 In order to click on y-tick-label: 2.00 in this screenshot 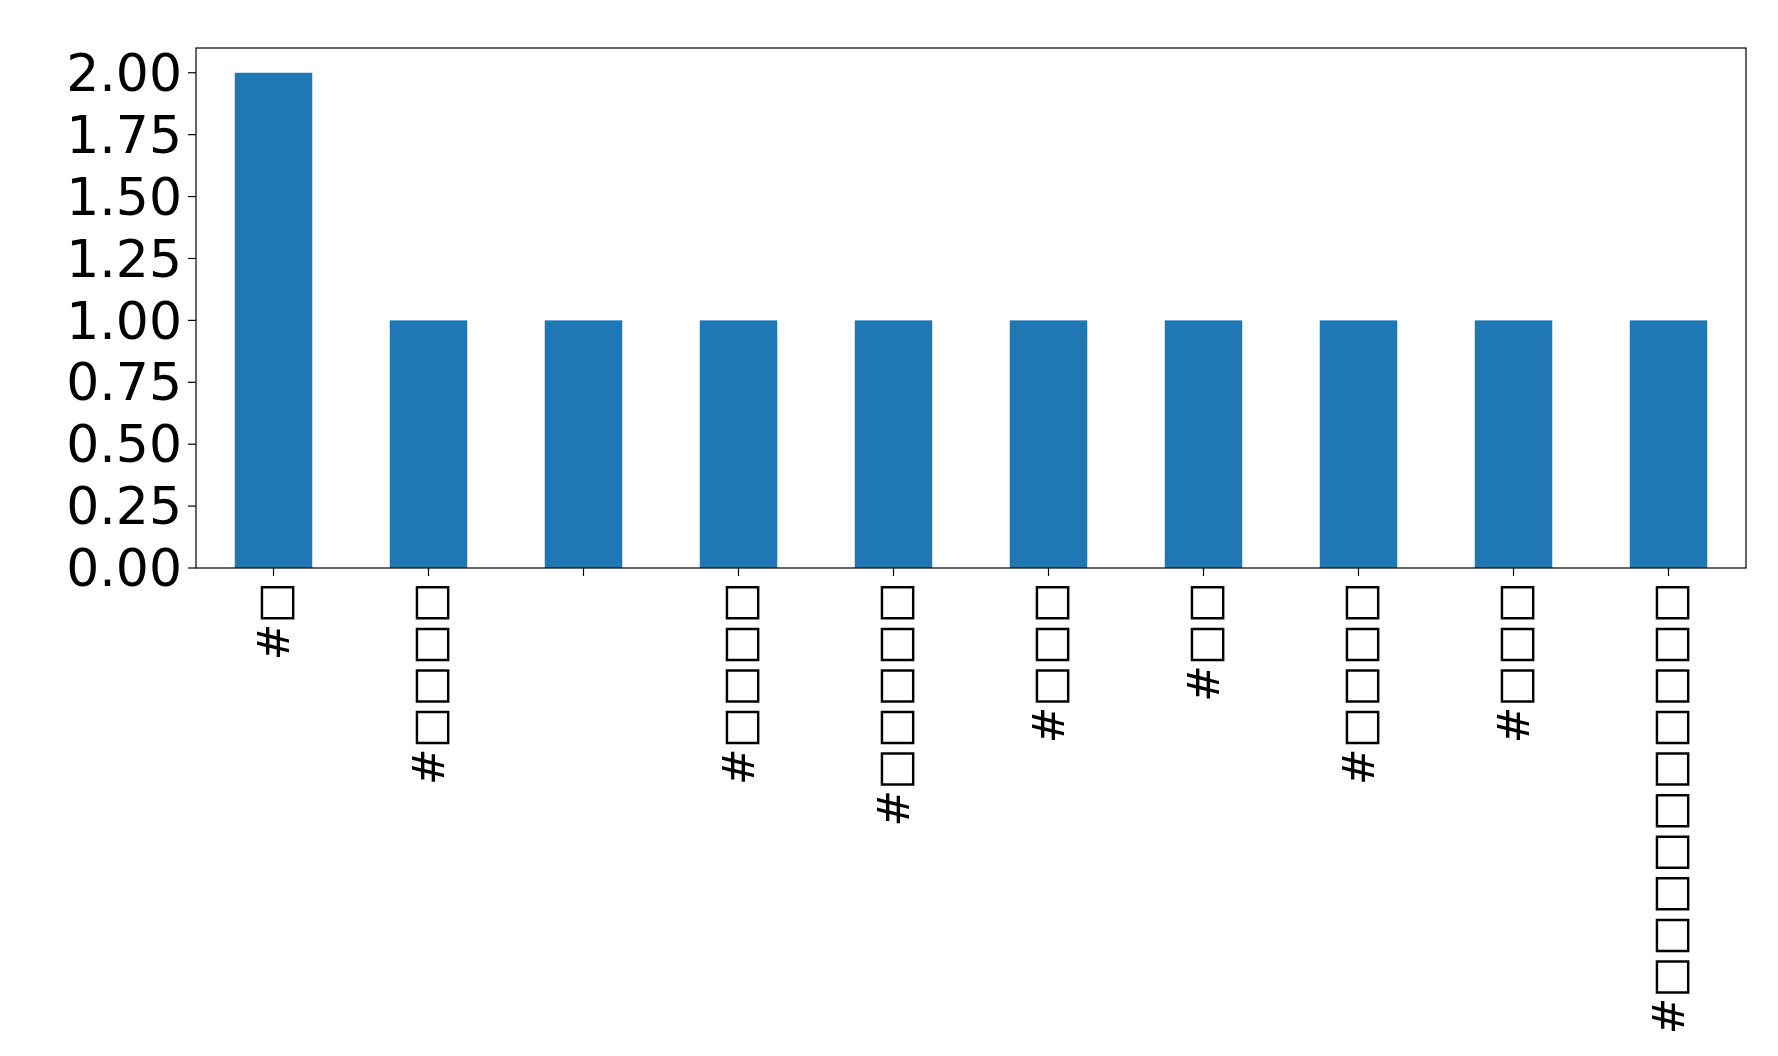, I will do `click(124, 72)`.